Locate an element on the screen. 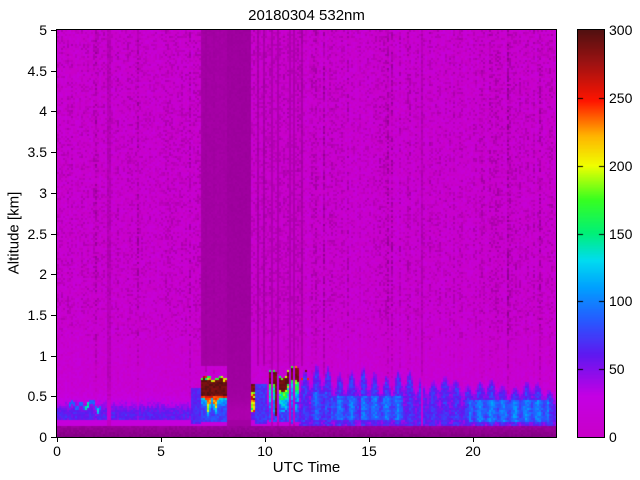  colorbar-tick-label: 0 is located at coordinates (613, 437).